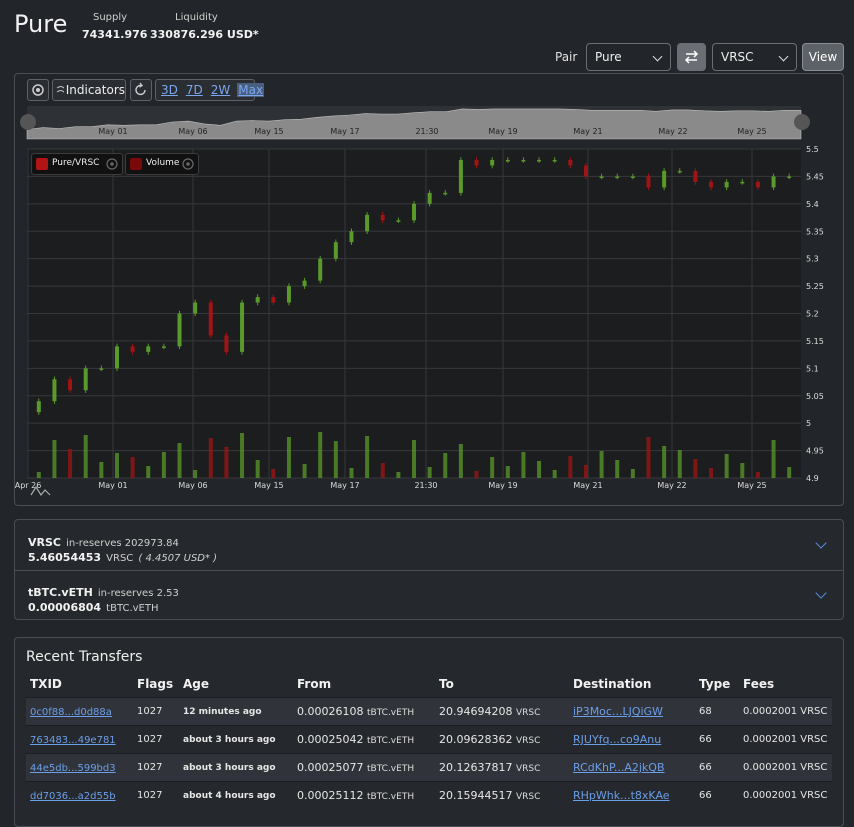 The width and height of the screenshot is (854, 827). What do you see at coordinates (73, 768) in the screenshot?
I see `txid-link: 44e5db...599bd3` at bounding box center [73, 768].